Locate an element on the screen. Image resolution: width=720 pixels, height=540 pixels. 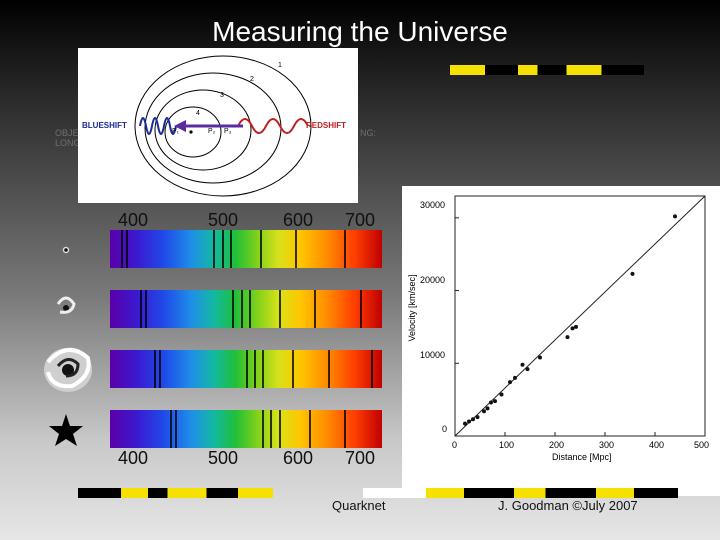
top-axis-label-700: 700 is located at coordinates (360, 220).